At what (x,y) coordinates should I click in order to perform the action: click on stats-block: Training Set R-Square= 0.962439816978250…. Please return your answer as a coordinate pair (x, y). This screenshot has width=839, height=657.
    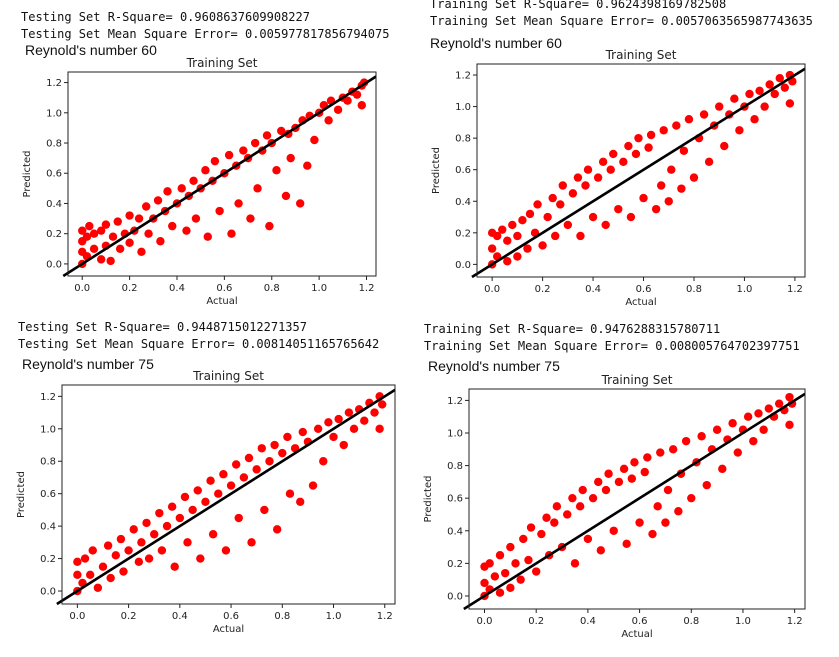
    Looking at the image, I should click on (621, 15).